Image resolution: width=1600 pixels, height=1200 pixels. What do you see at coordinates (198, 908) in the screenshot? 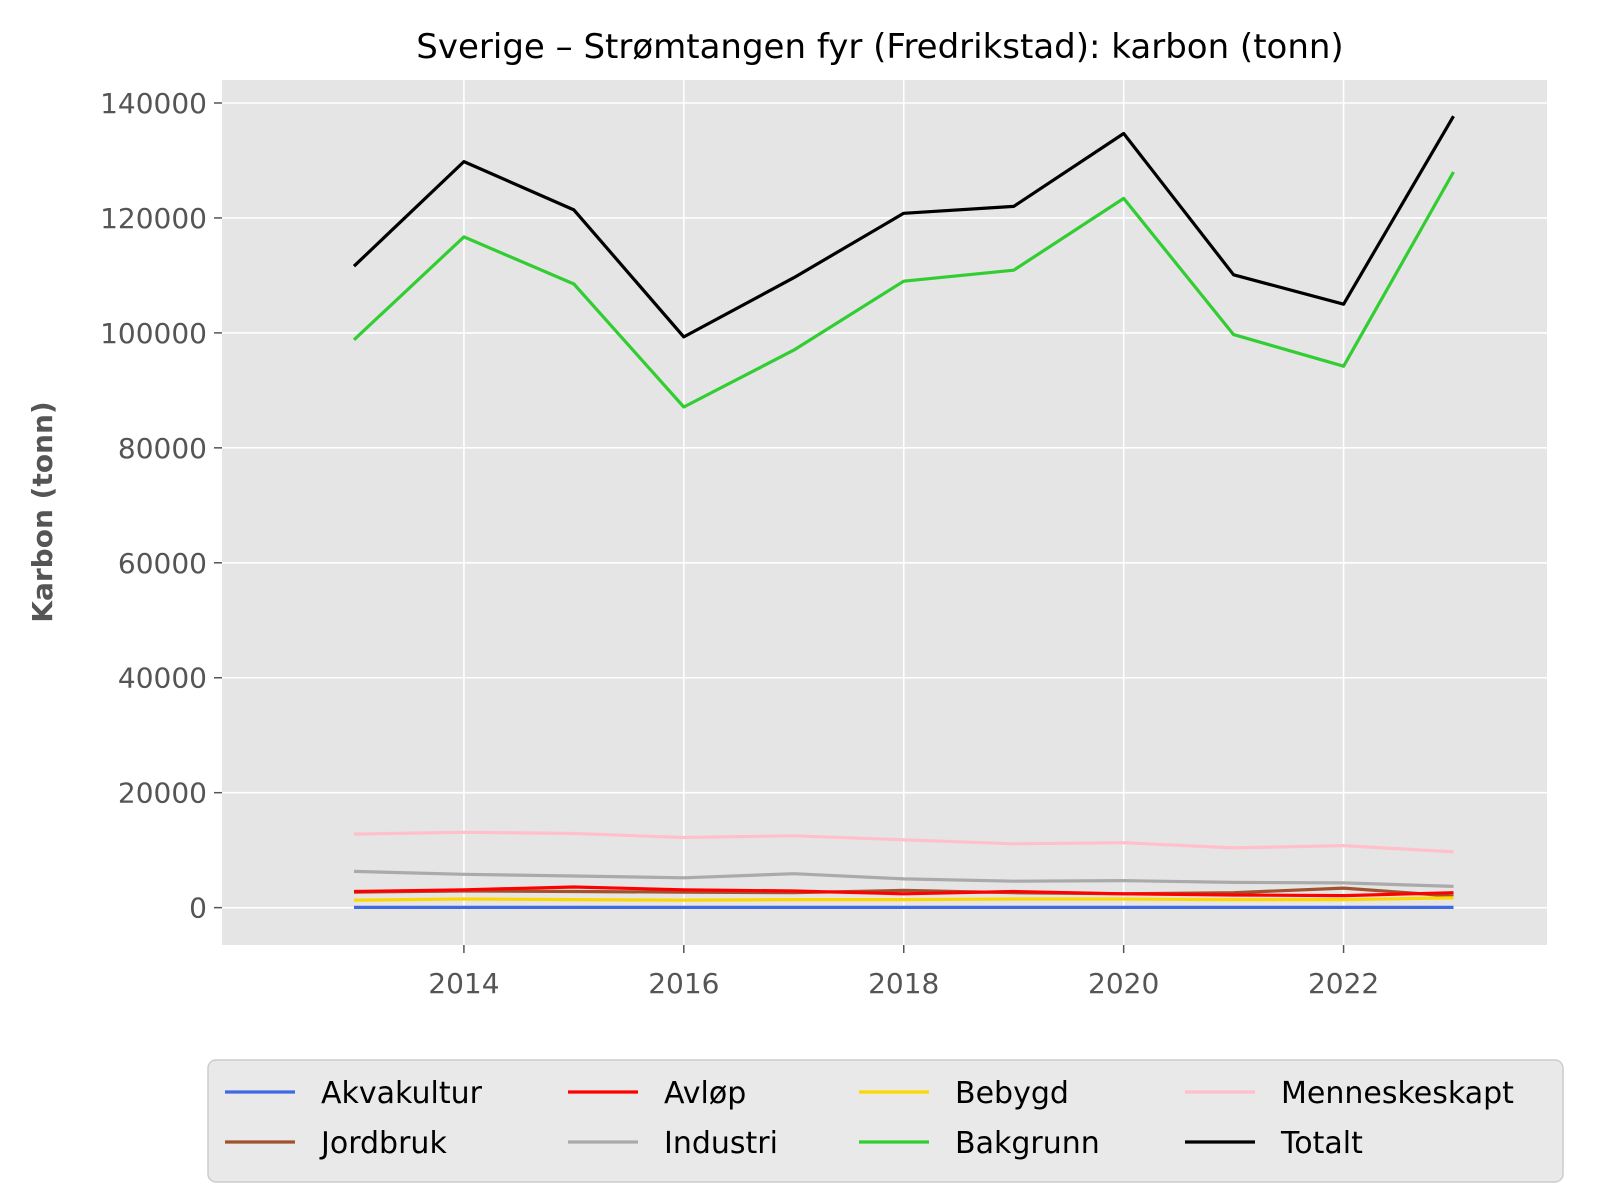
I see `y-tick-label: 0` at bounding box center [198, 908].